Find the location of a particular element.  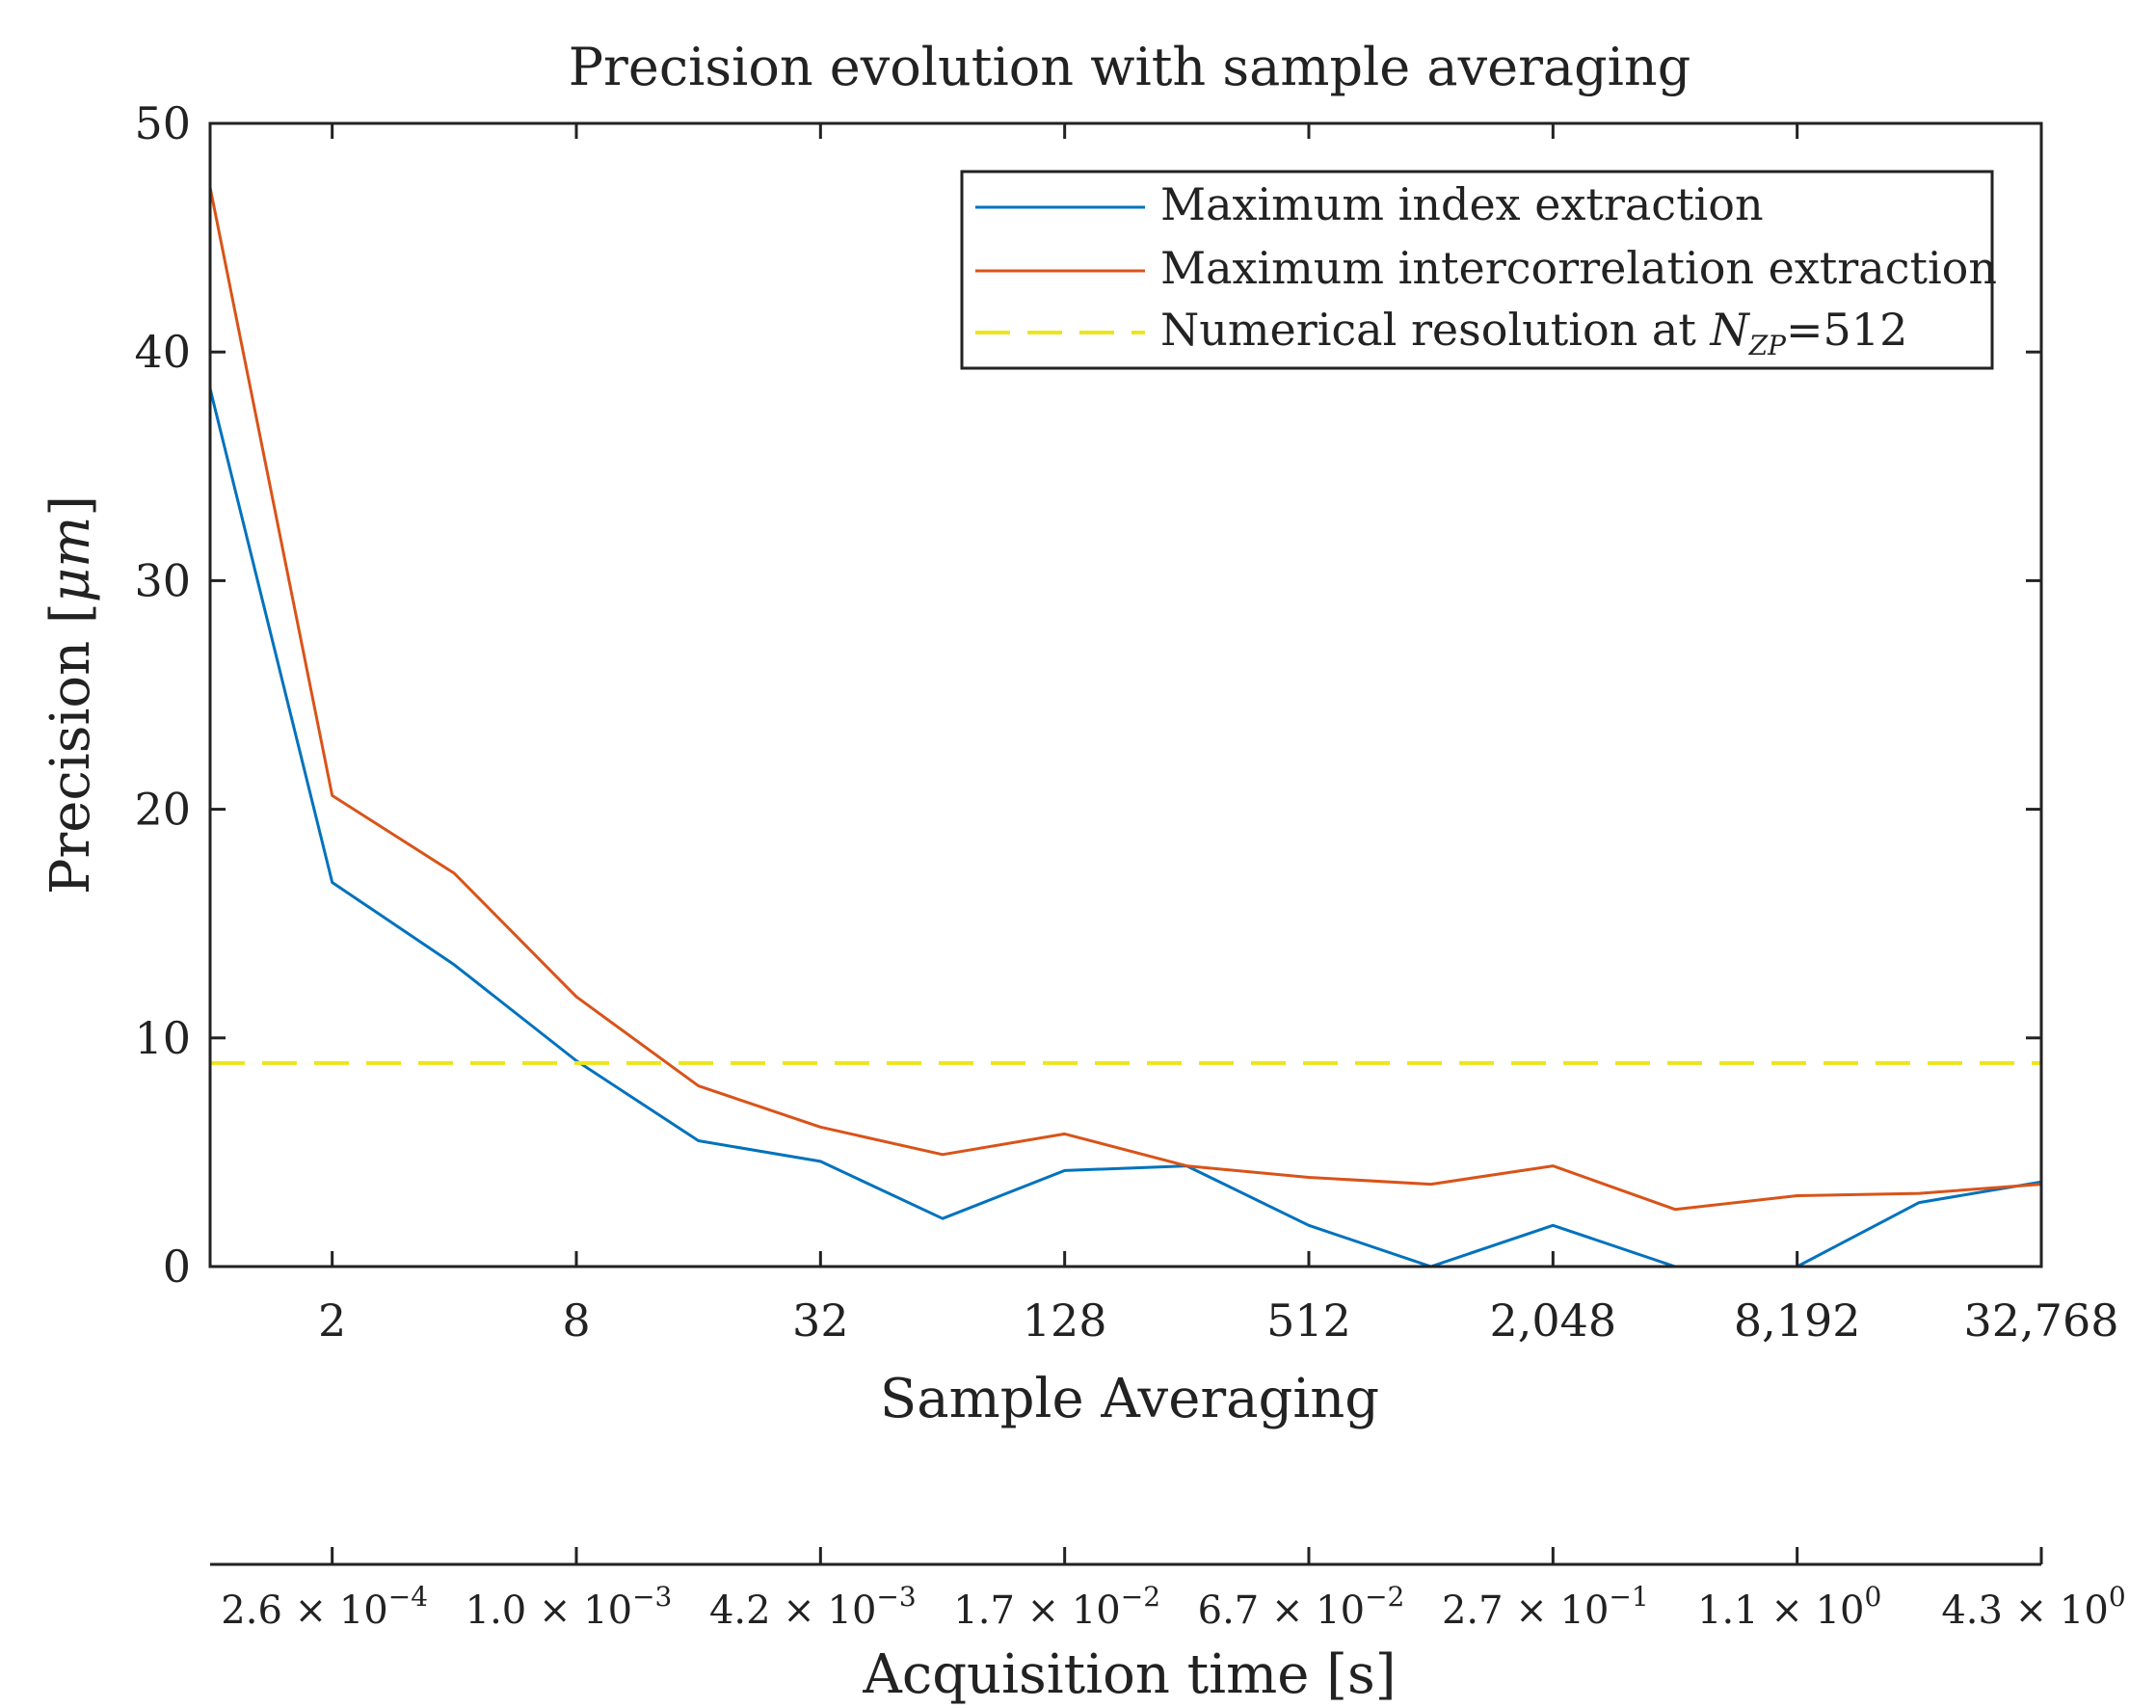

x2-tick-label: 1.1 × 100 is located at coordinates (1789, 1607).